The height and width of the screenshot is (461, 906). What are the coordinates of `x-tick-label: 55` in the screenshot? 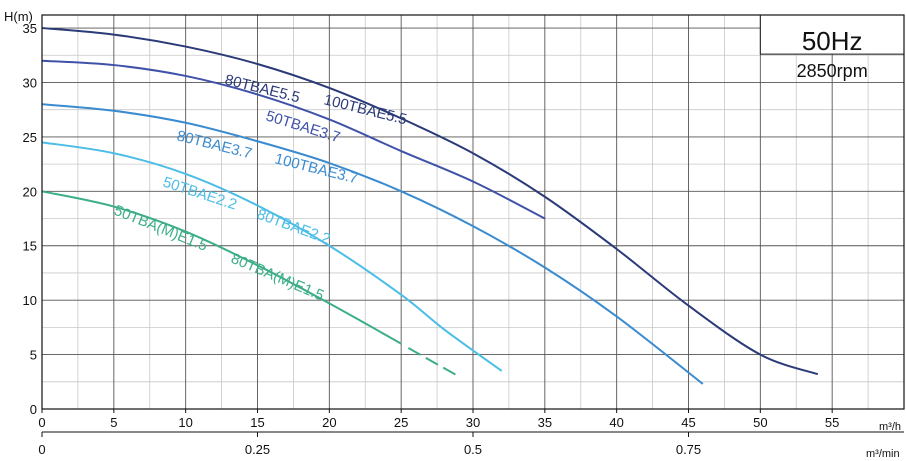 It's located at (832, 422).